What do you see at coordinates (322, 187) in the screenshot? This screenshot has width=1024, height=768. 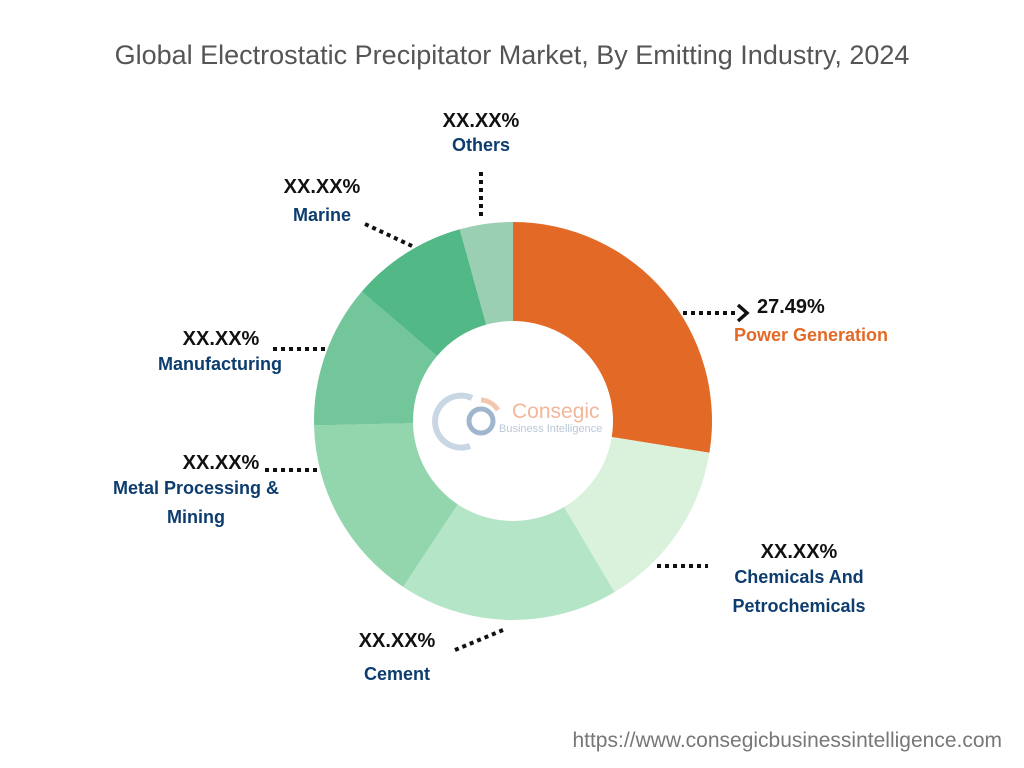 I see `pct-marine: XX.XX%` at bounding box center [322, 187].